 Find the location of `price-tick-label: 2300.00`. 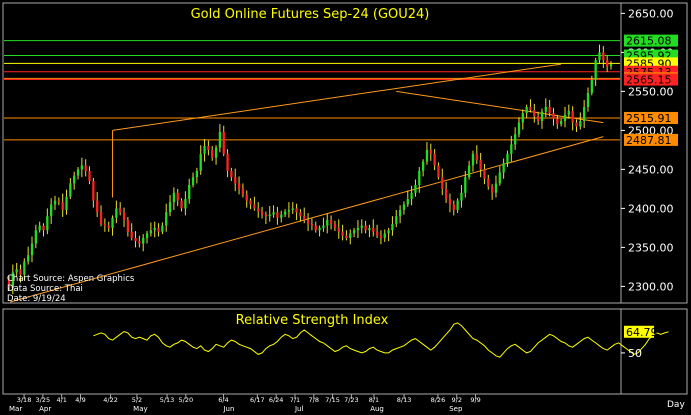

price-tick-label: 2300.00 is located at coordinates (651, 286).